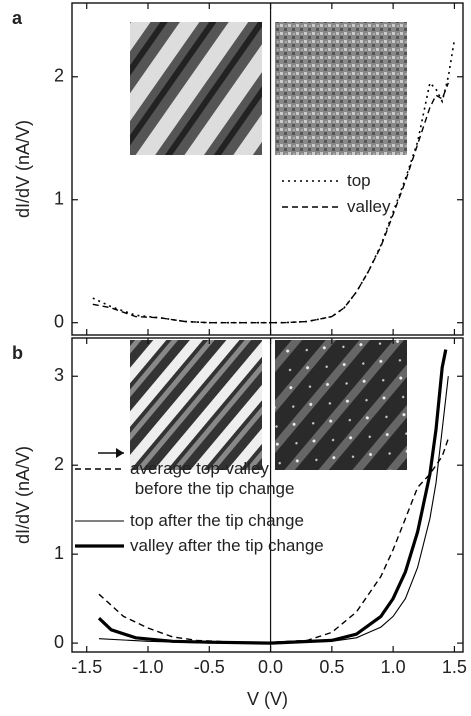 This screenshot has width=471, height=716. I want to click on x-tick-label: -1.5, so click(86, 667).